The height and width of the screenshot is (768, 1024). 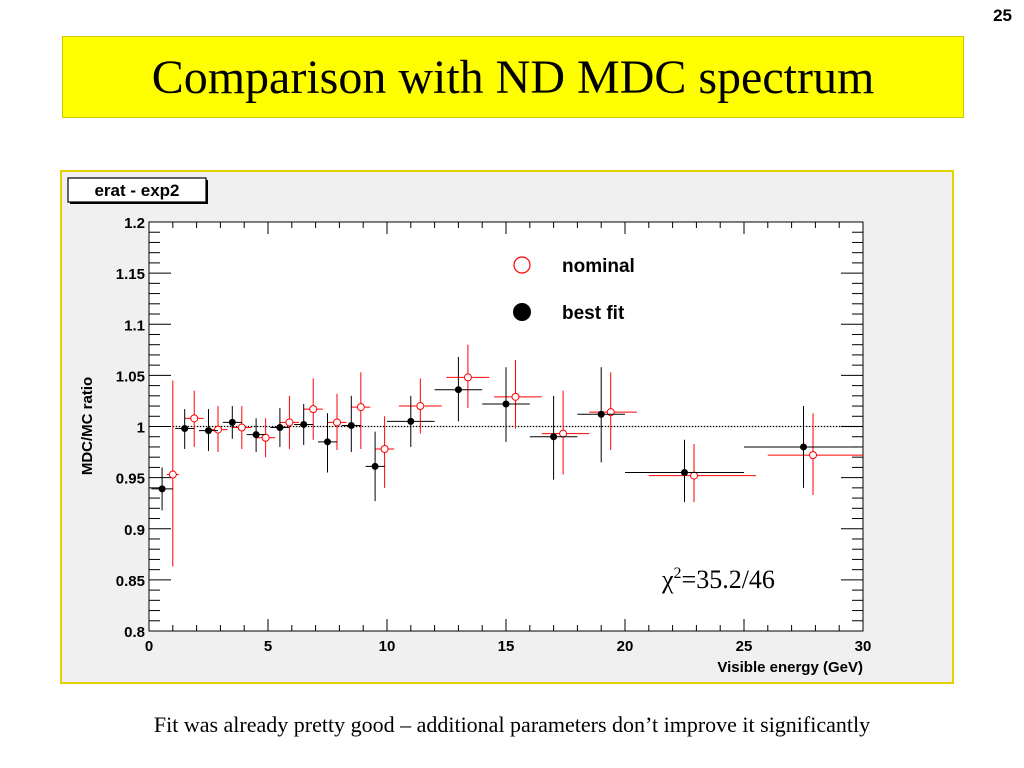 What do you see at coordinates (863, 646) in the screenshot?
I see `x-tick-label: 30` at bounding box center [863, 646].